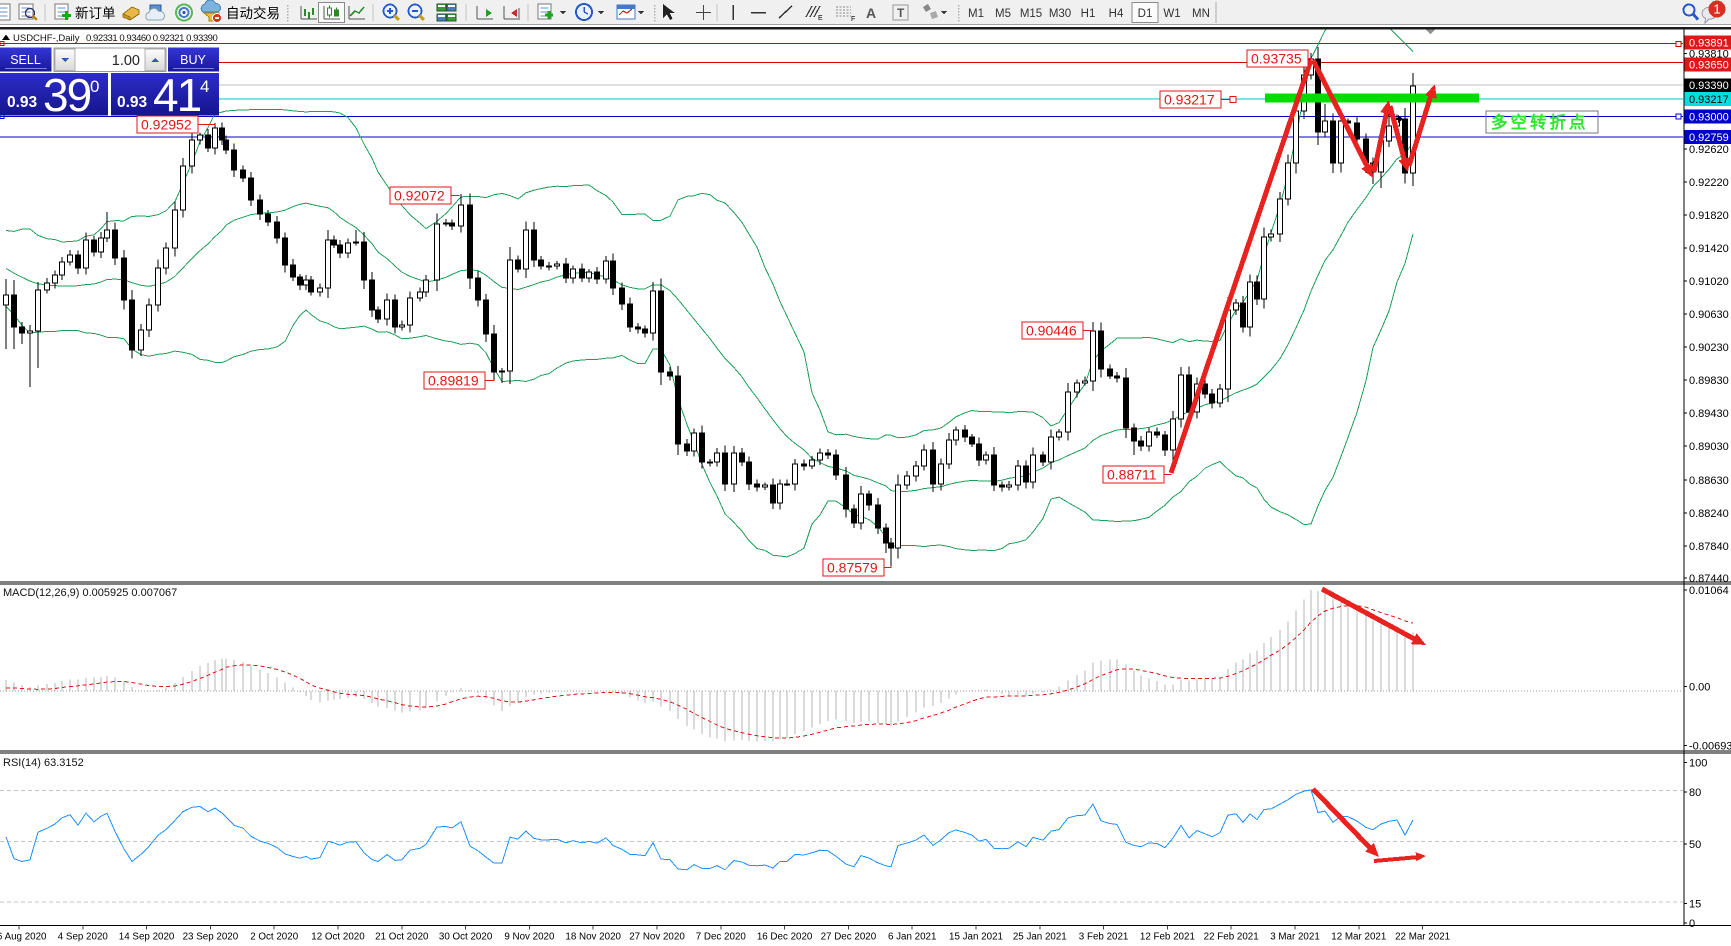 The width and height of the screenshot is (1731, 946). What do you see at coordinates (43, 763) in the screenshot?
I see `svg-text: RSI(14) 63.3152` at bounding box center [43, 763].